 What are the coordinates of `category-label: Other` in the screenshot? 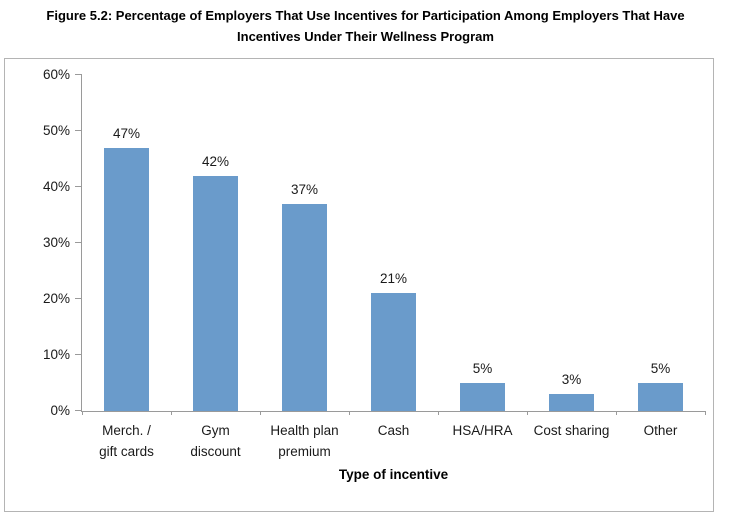 It's located at (660, 430).